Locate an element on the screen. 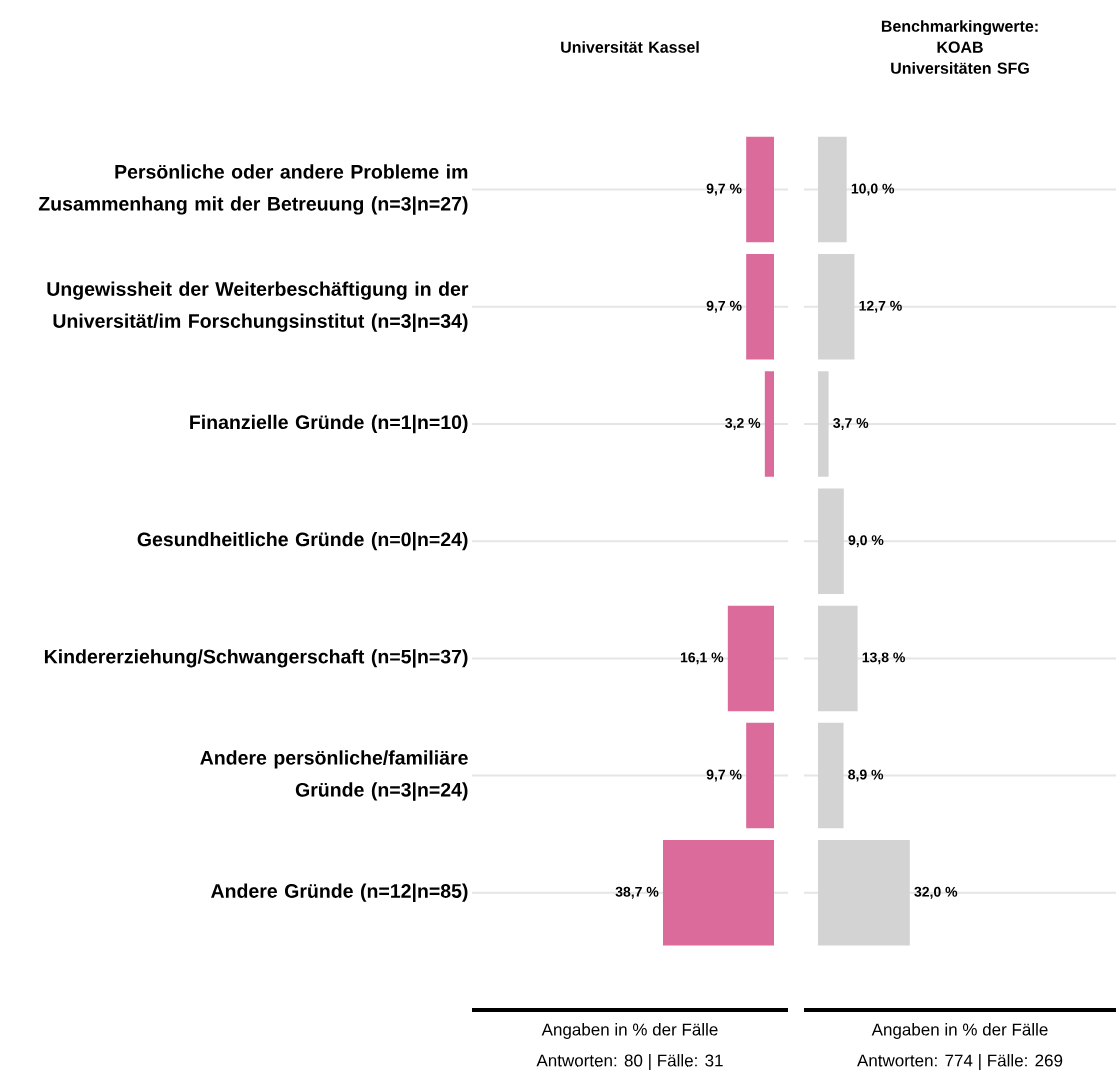  text: Antworten: 80 | Fälle: 31 is located at coordinates (629, 1062).